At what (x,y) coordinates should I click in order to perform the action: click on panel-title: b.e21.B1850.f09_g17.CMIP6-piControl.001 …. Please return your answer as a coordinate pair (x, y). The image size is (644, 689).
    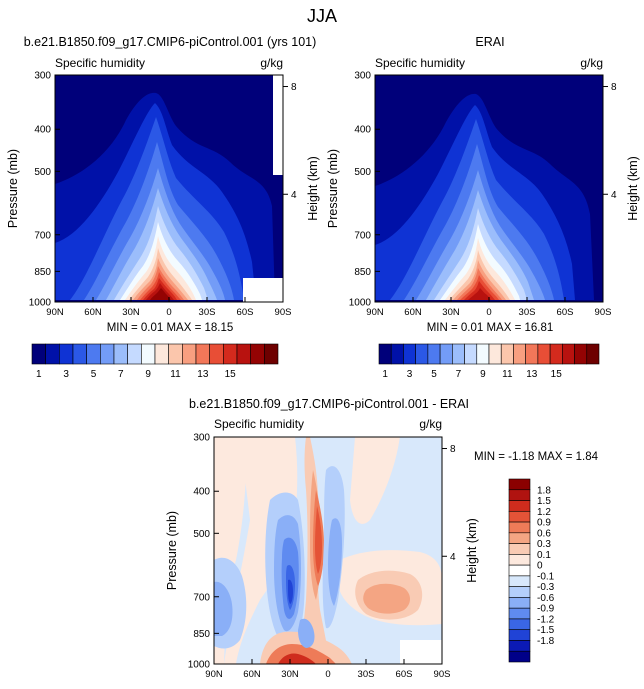
    Looking at the image, I should click on (329, 404).